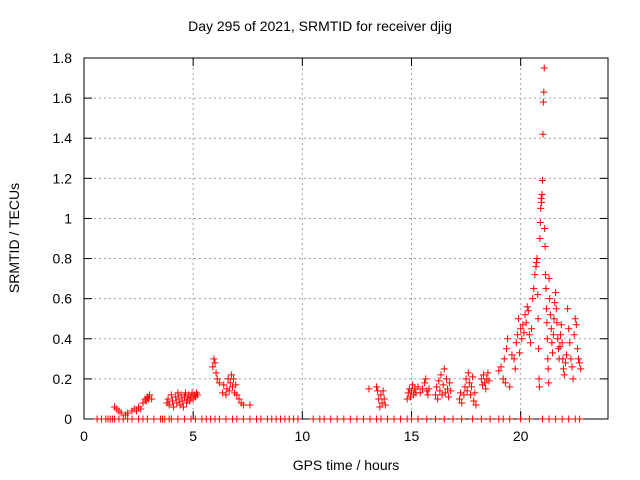  What do you see at coordinates (521, 436) in the screenshot?
I see `x-tick-label: 20` at bounding box center [521, 436].